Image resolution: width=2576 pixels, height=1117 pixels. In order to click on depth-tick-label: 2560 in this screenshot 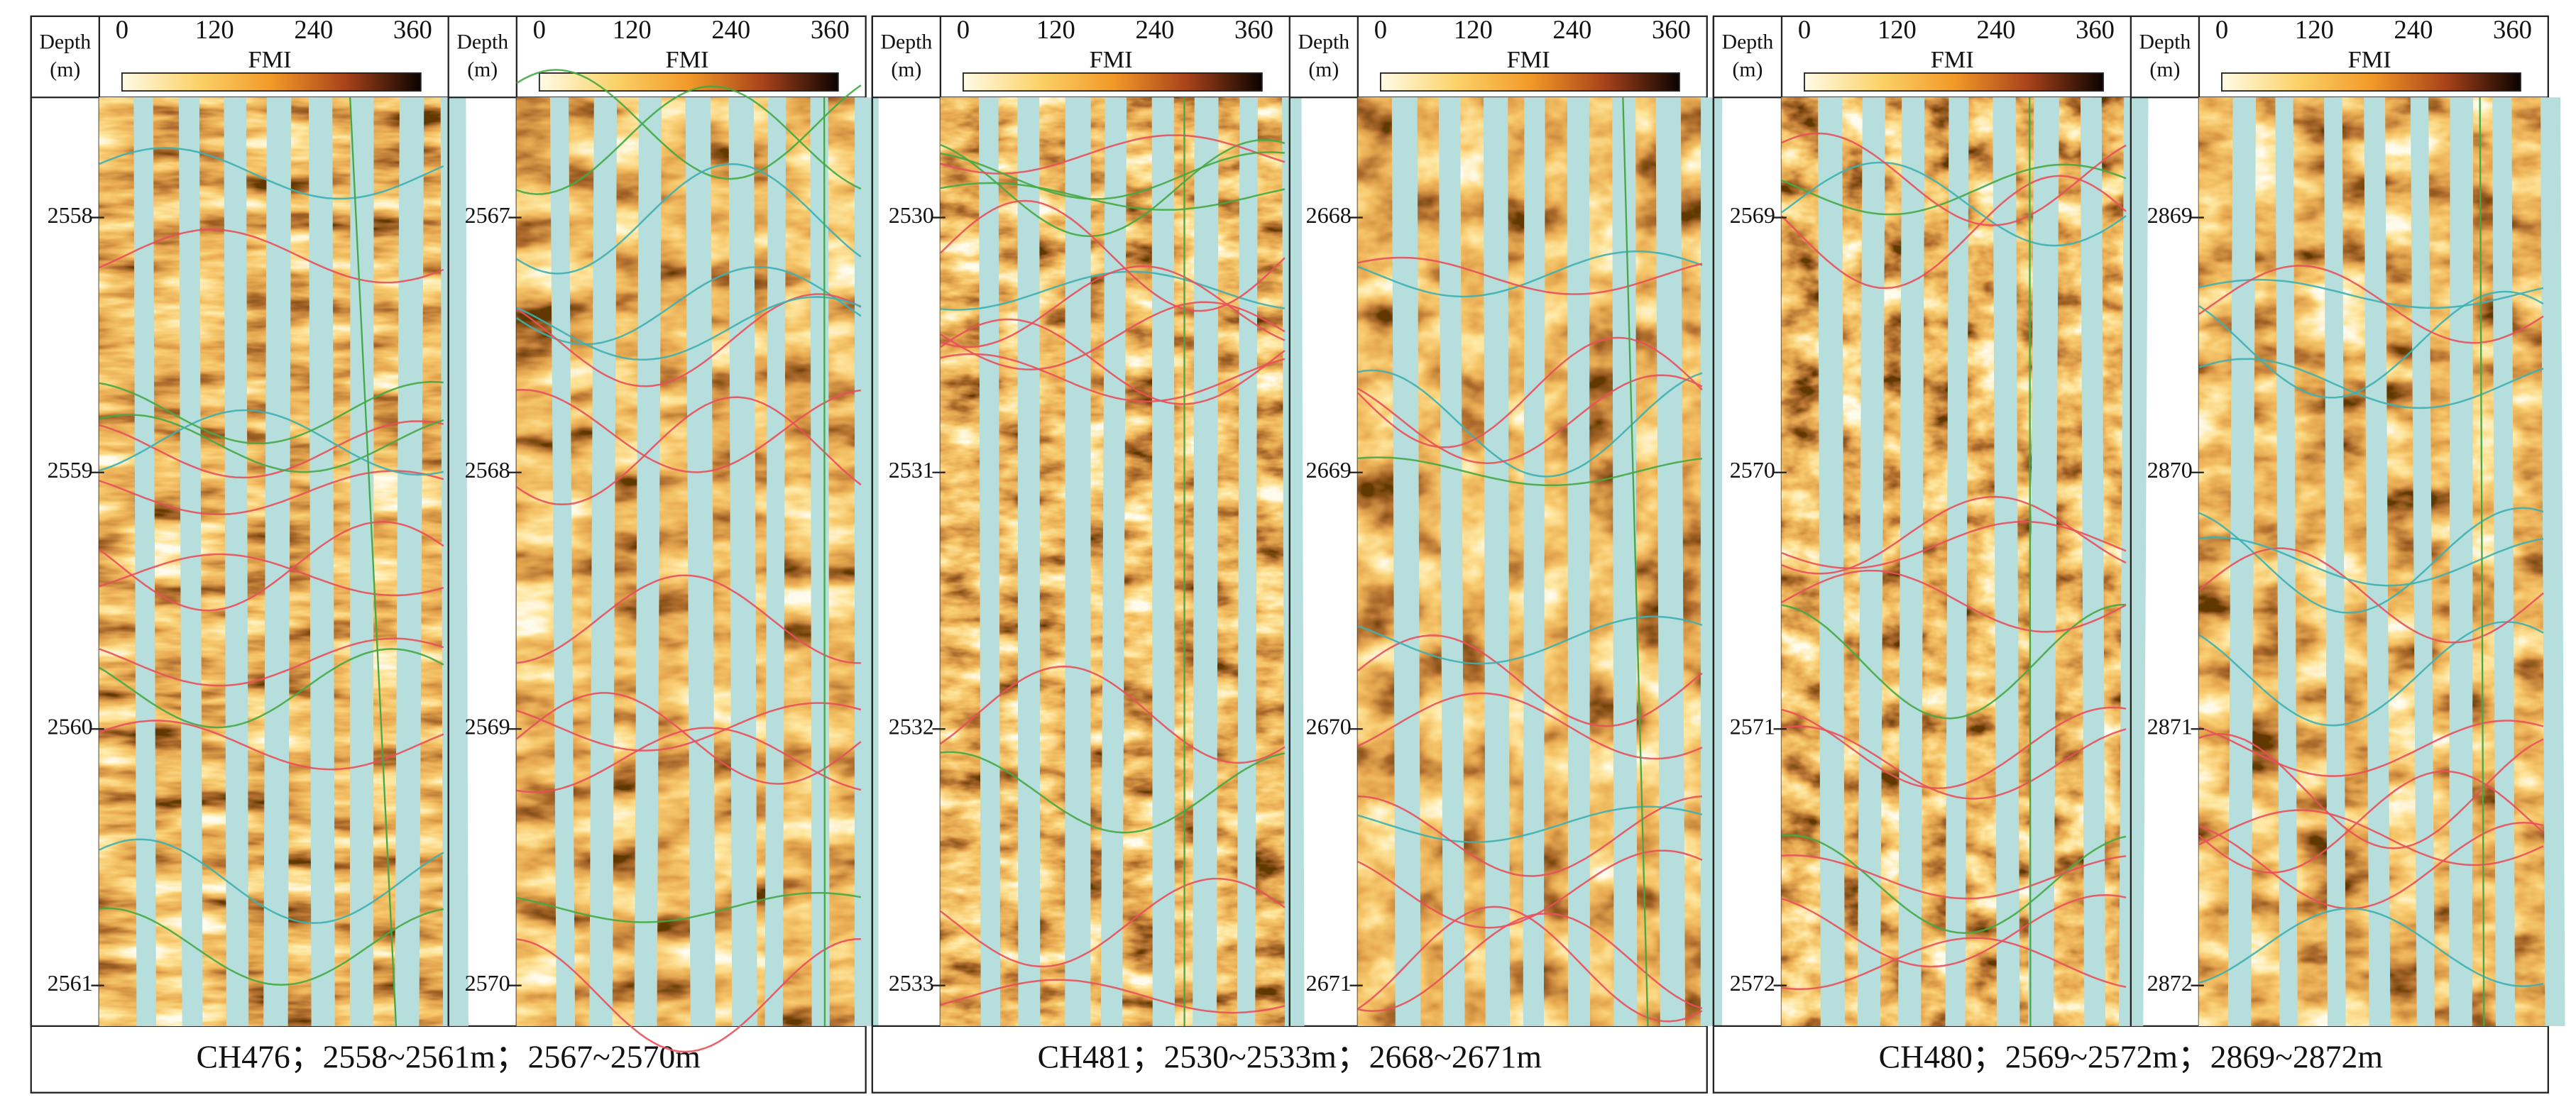, I will do `click(70, 727)`.